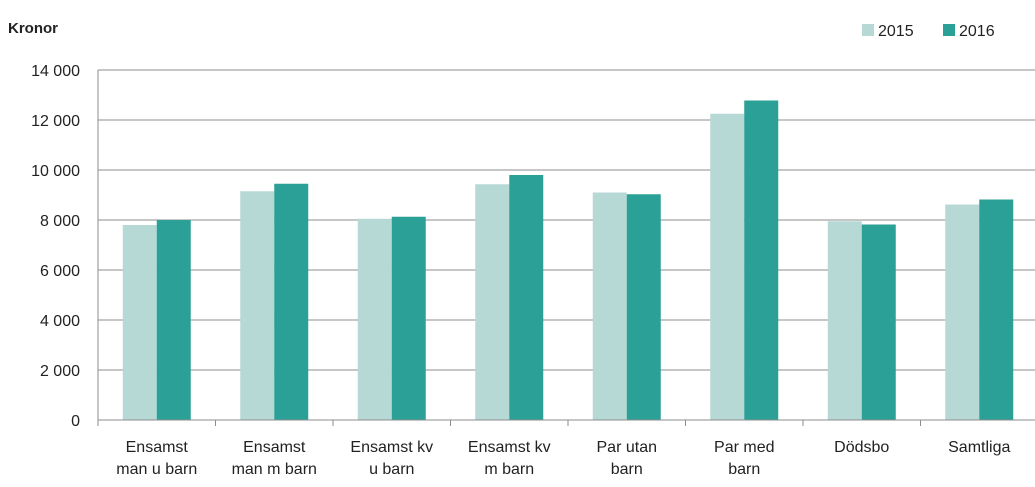  I want to click on x-tick-label: Par med barn, so click(744, 458).